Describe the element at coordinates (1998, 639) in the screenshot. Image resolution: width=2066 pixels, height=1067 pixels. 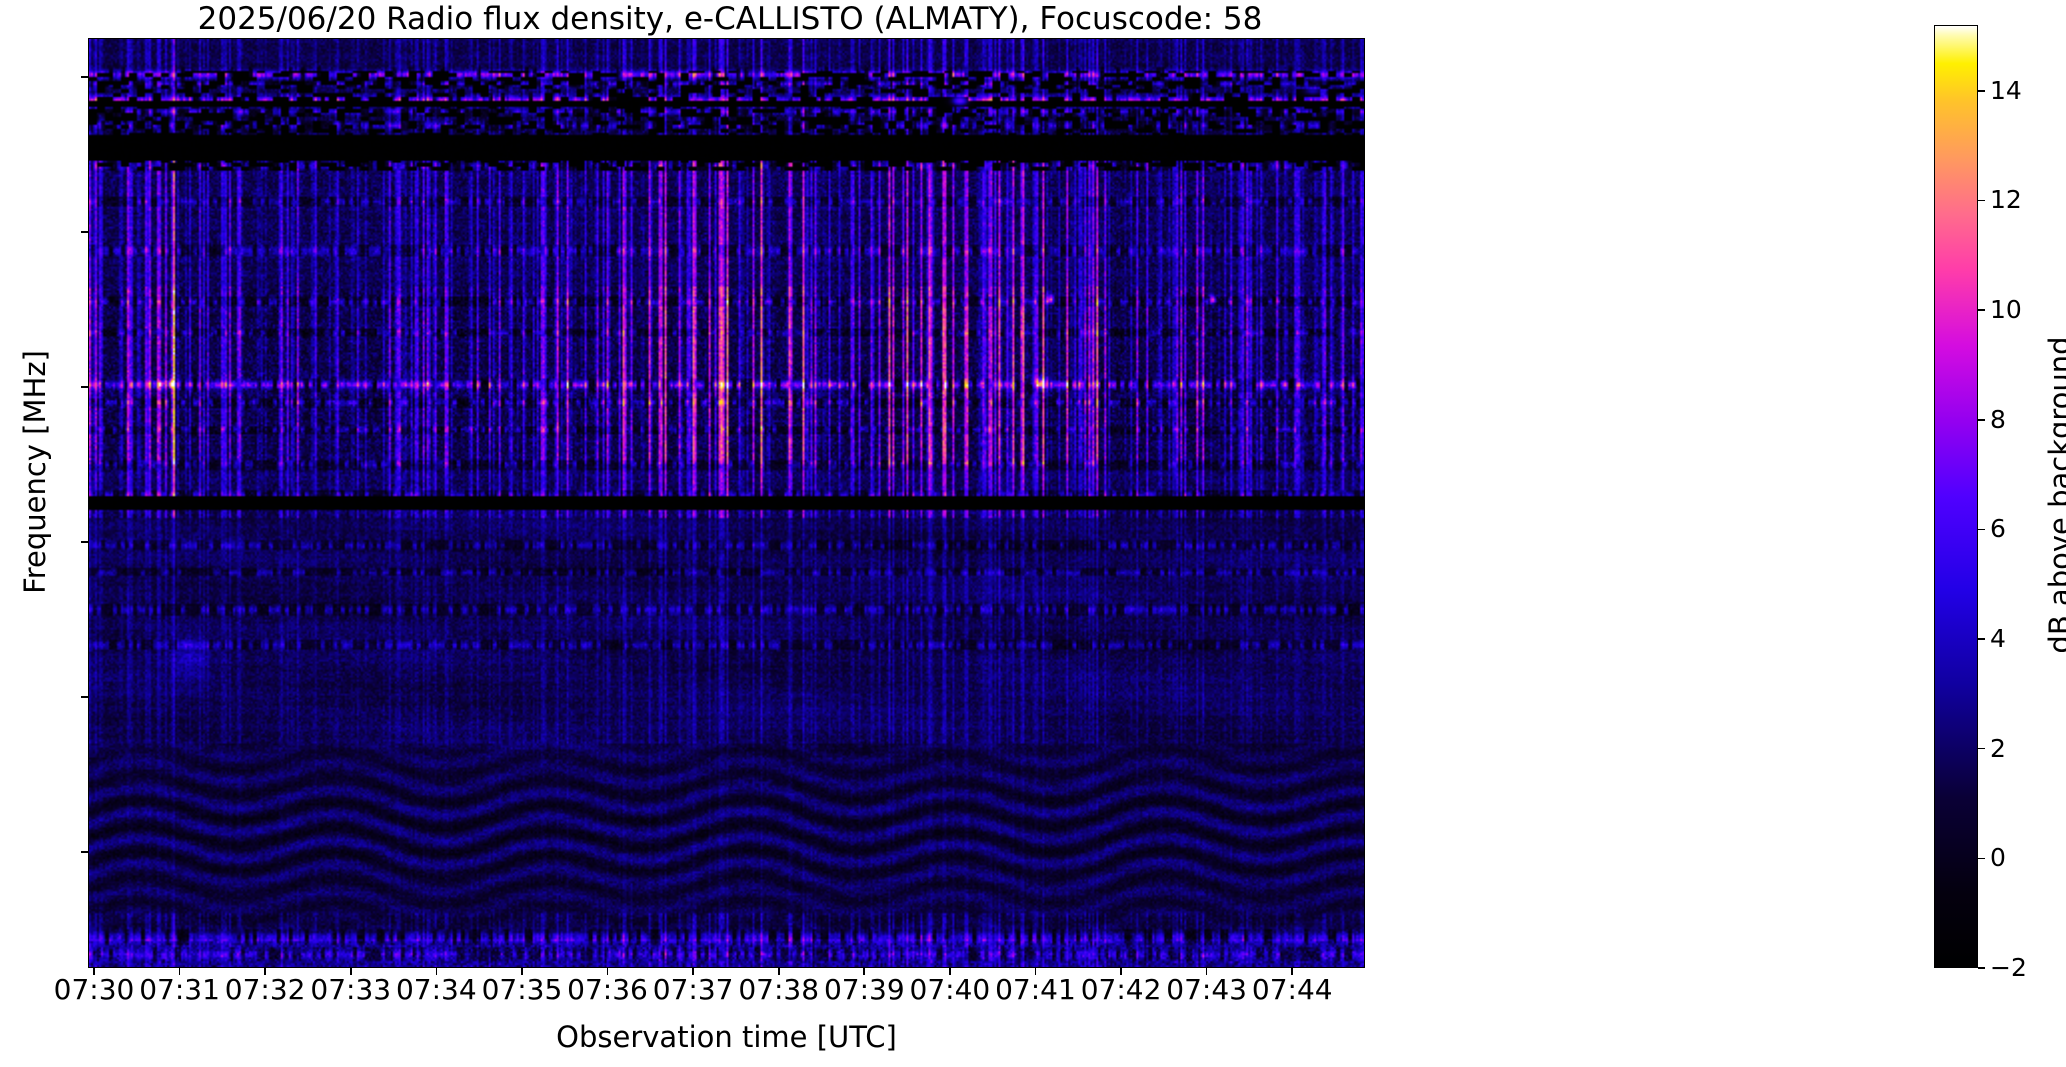
I see `colorbar-tick-label: 4` at that location.